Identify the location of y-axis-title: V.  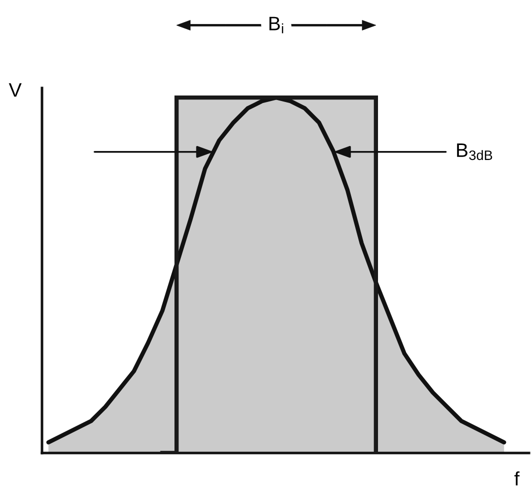
(15, 90).